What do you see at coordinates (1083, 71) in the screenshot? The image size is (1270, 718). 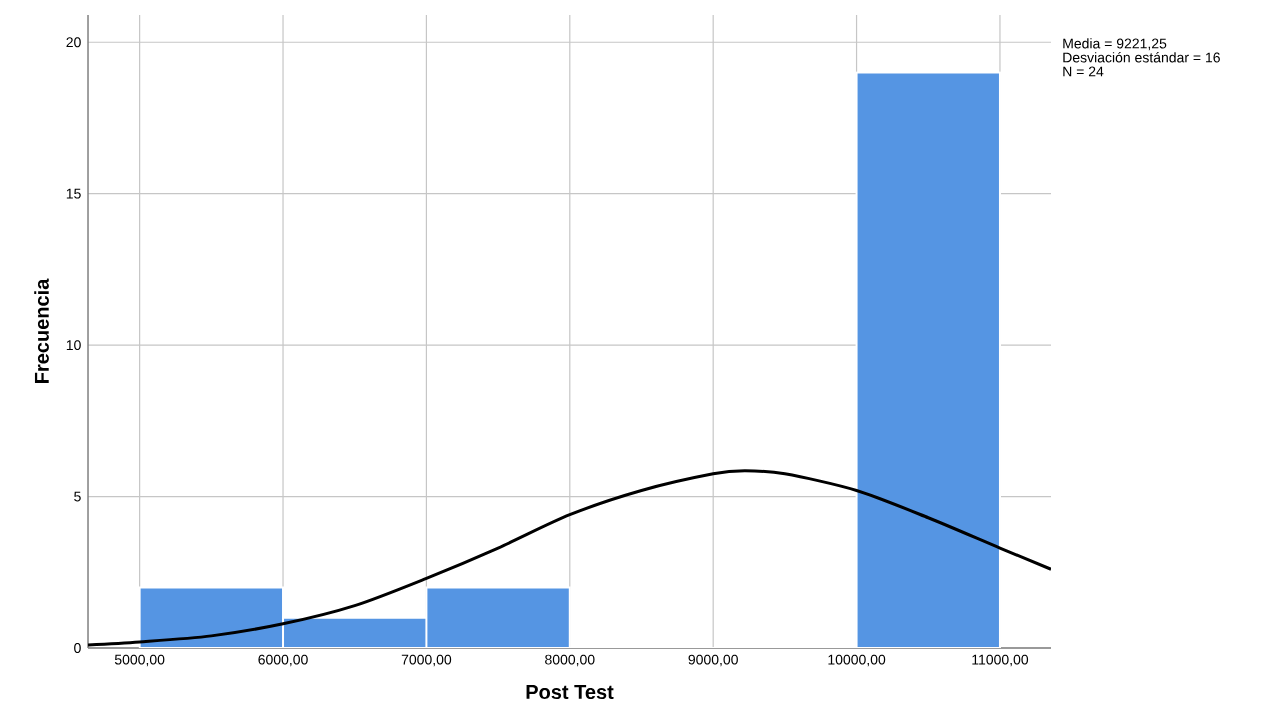 I see `text: N = 24` at bounding box center [1083, 71].